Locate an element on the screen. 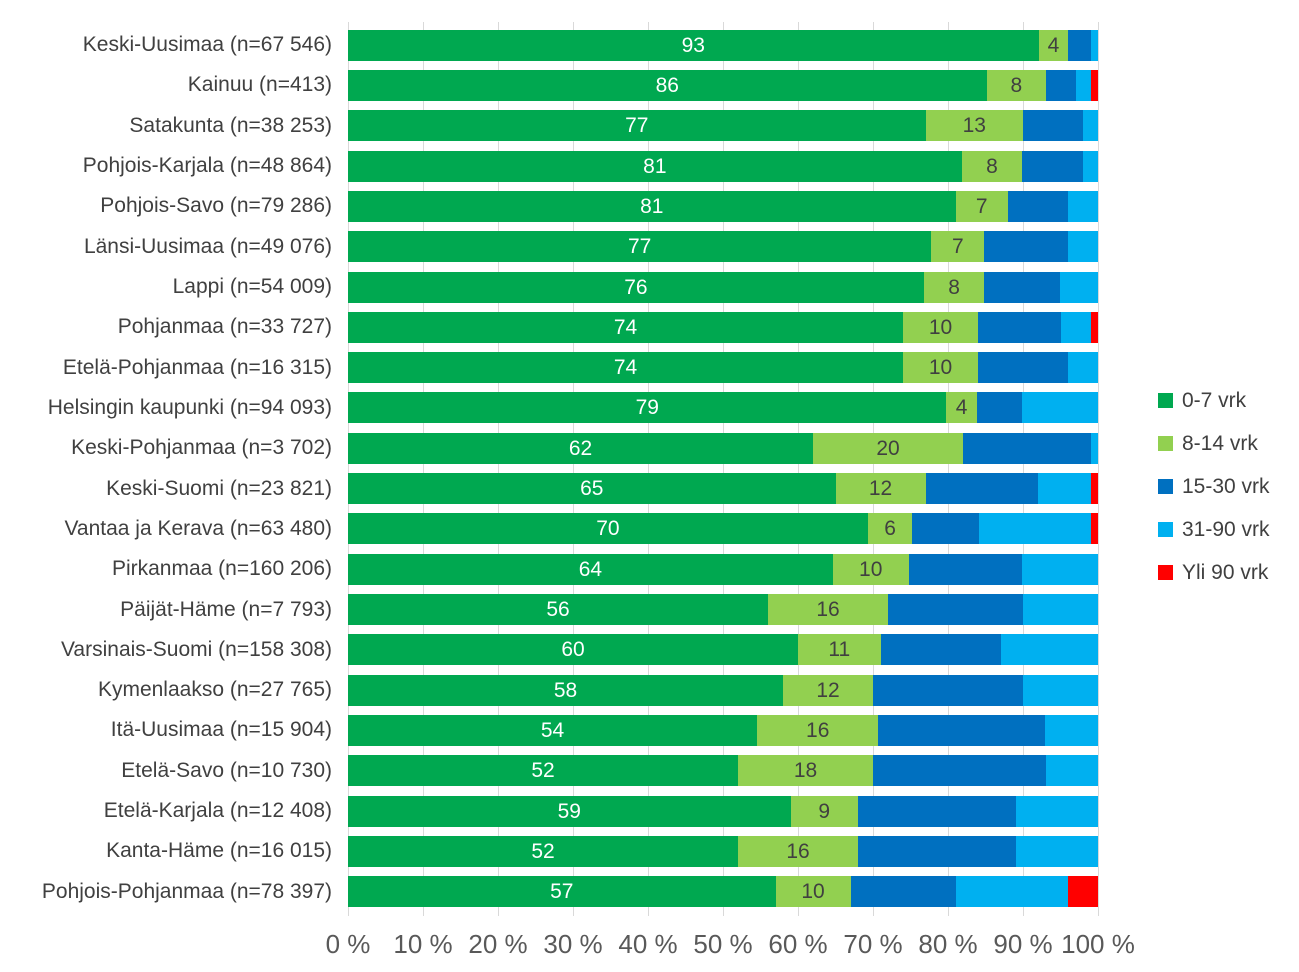 The width and height of the screenshot is (1299, 972). bar-value-label: 58 is located at coordinates (565, 690).